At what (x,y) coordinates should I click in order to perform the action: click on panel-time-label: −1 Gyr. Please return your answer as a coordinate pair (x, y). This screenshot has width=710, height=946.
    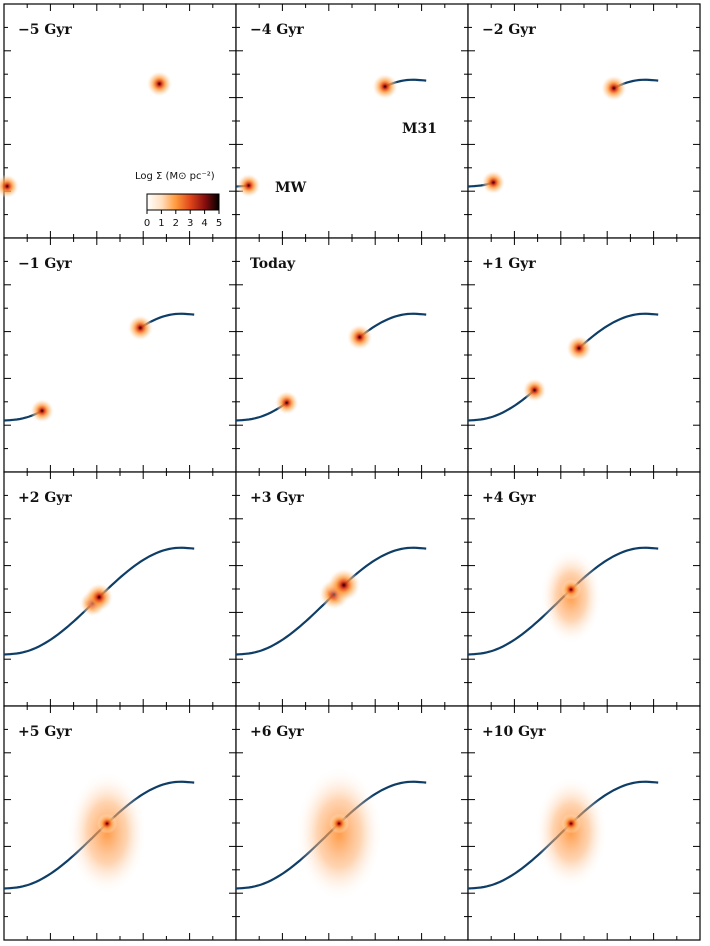
    Looking at the image, I should click on (45, 264).